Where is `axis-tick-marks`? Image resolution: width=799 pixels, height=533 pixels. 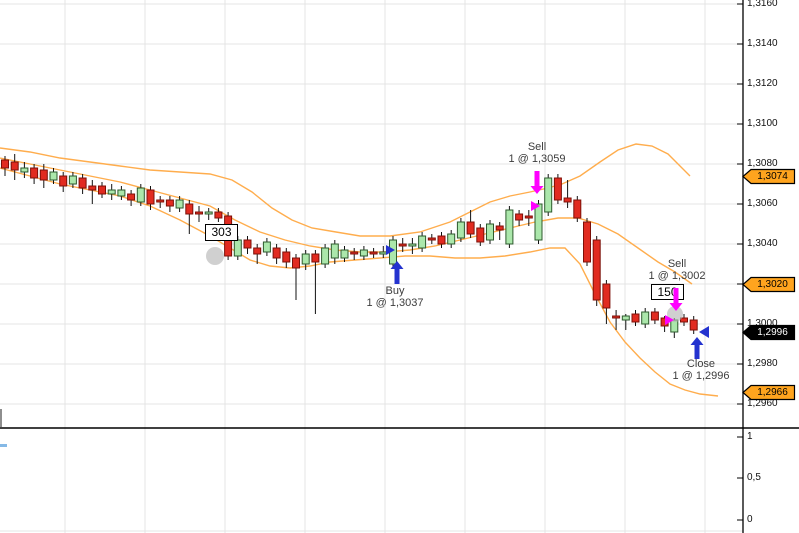
axis-tick-marks is located at coordinates (740, 262).